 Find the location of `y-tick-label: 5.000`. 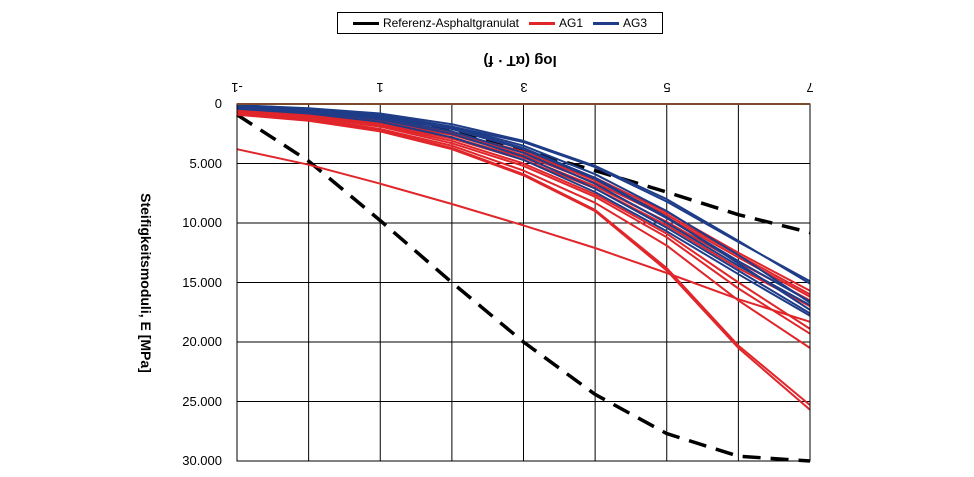

y-tick-label: 5.000 is located at coordinates (205, 163).